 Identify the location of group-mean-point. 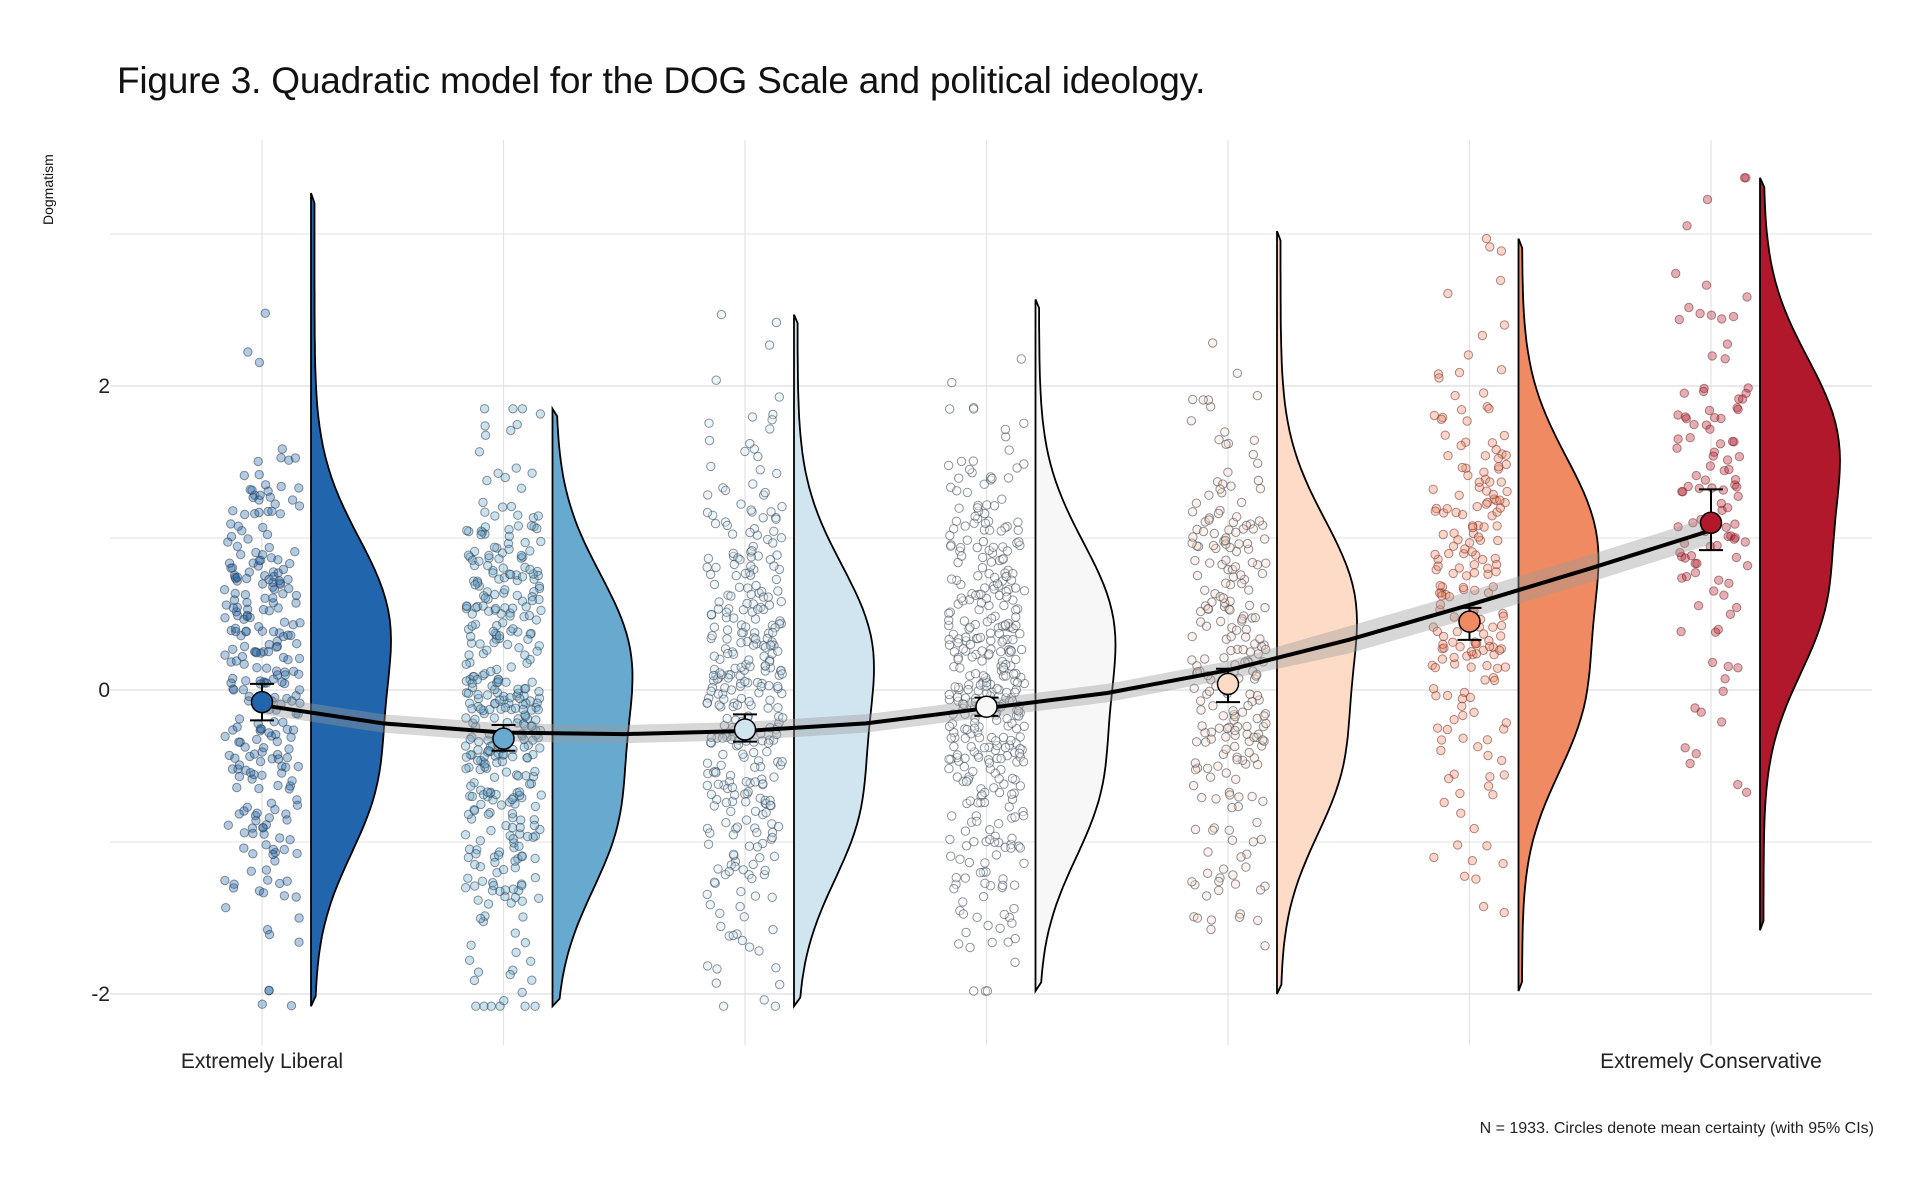
(262, 702).